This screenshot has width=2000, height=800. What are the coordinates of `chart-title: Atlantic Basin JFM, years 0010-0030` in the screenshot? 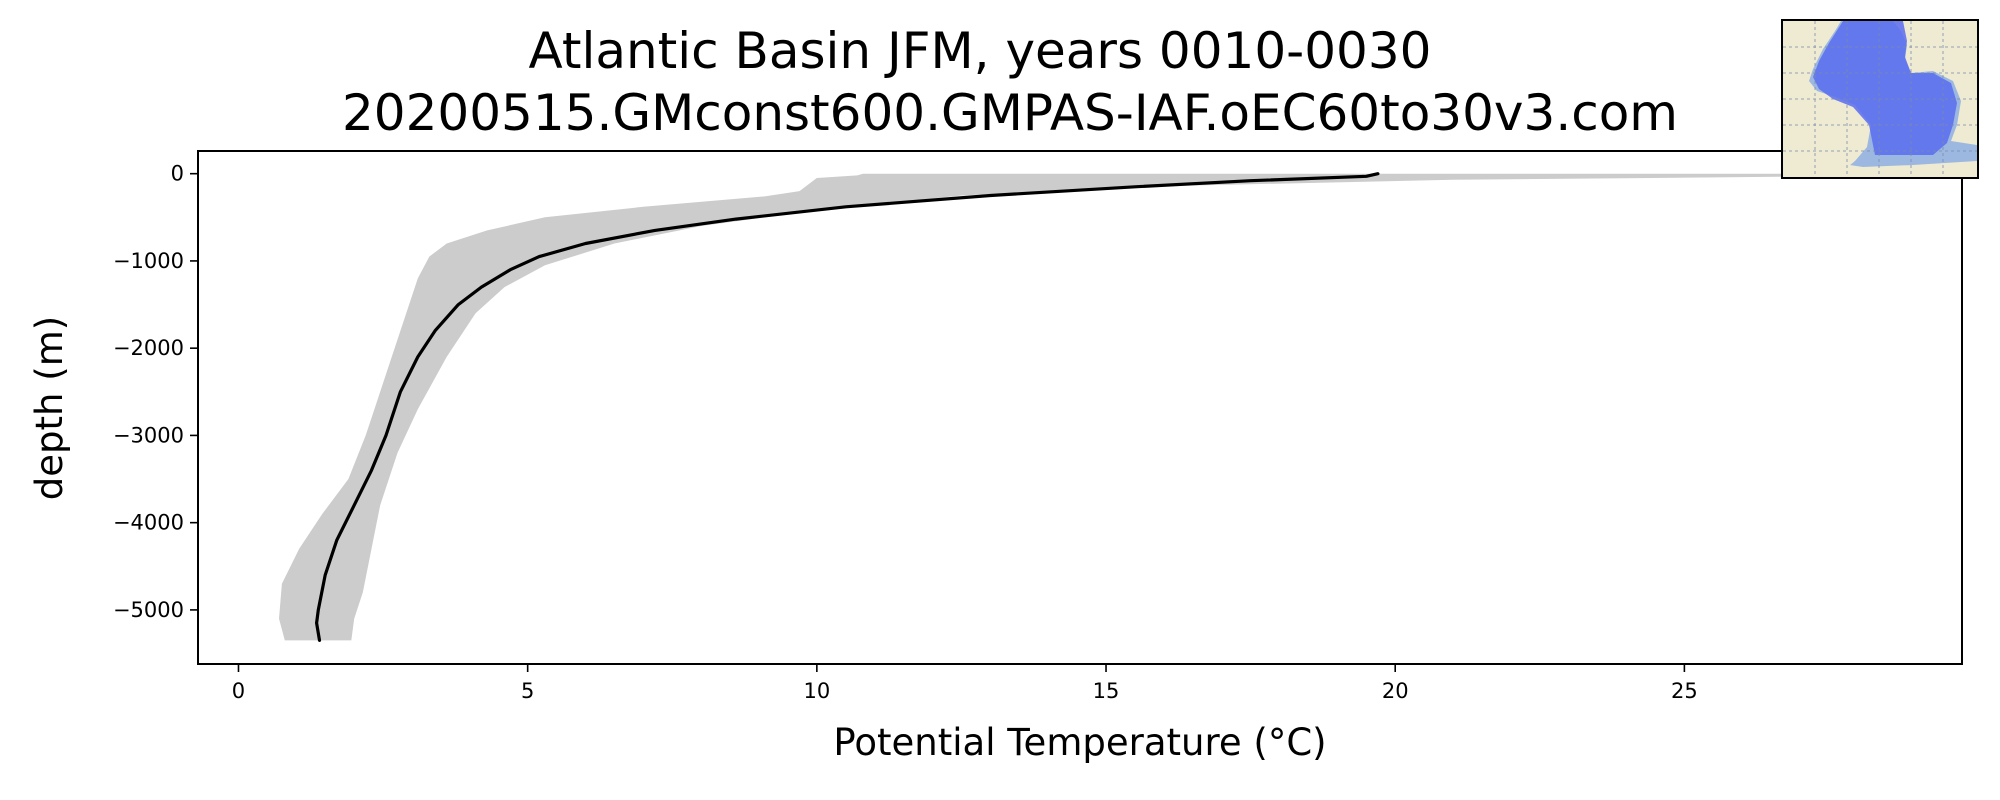 It's located at (980, 51).